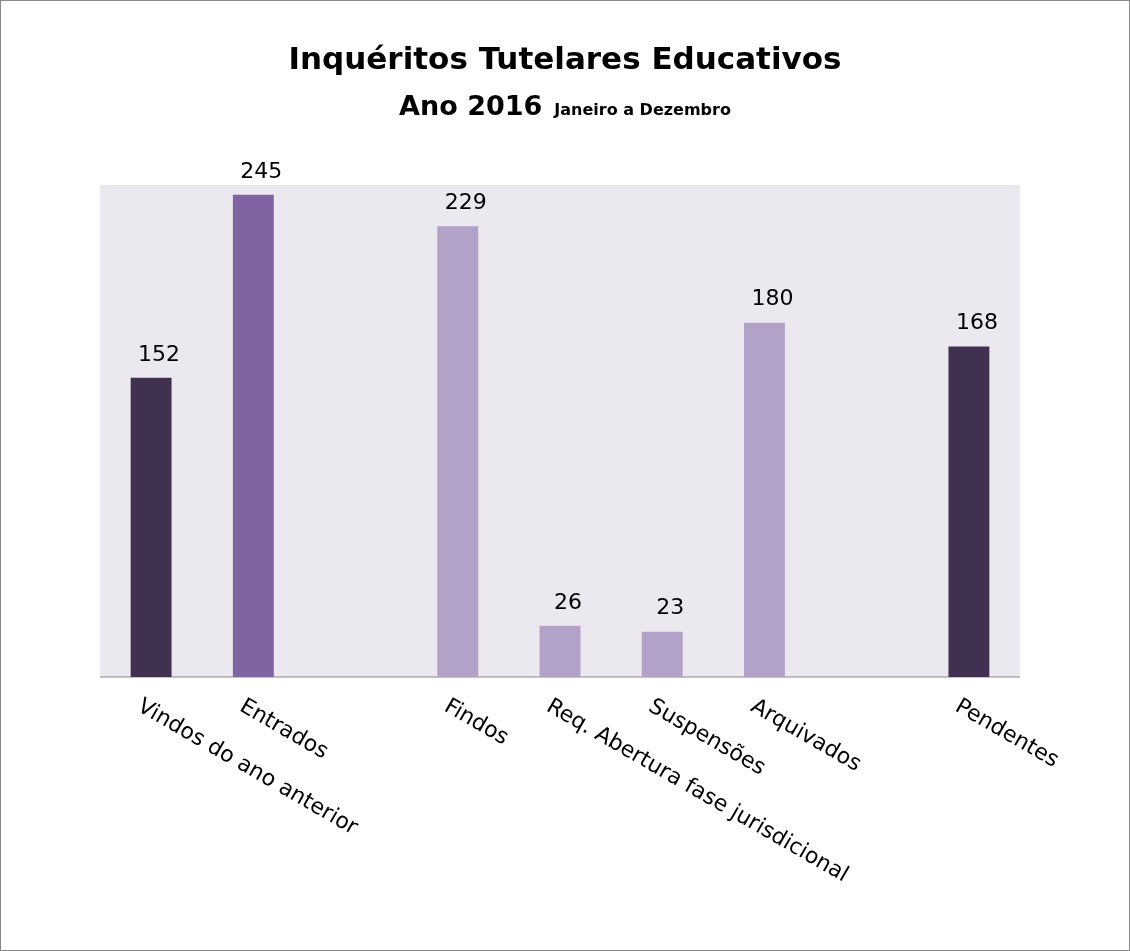 This screenshot has height=951, width=1130. I want to click on data-label: 180, so click(772, 298).